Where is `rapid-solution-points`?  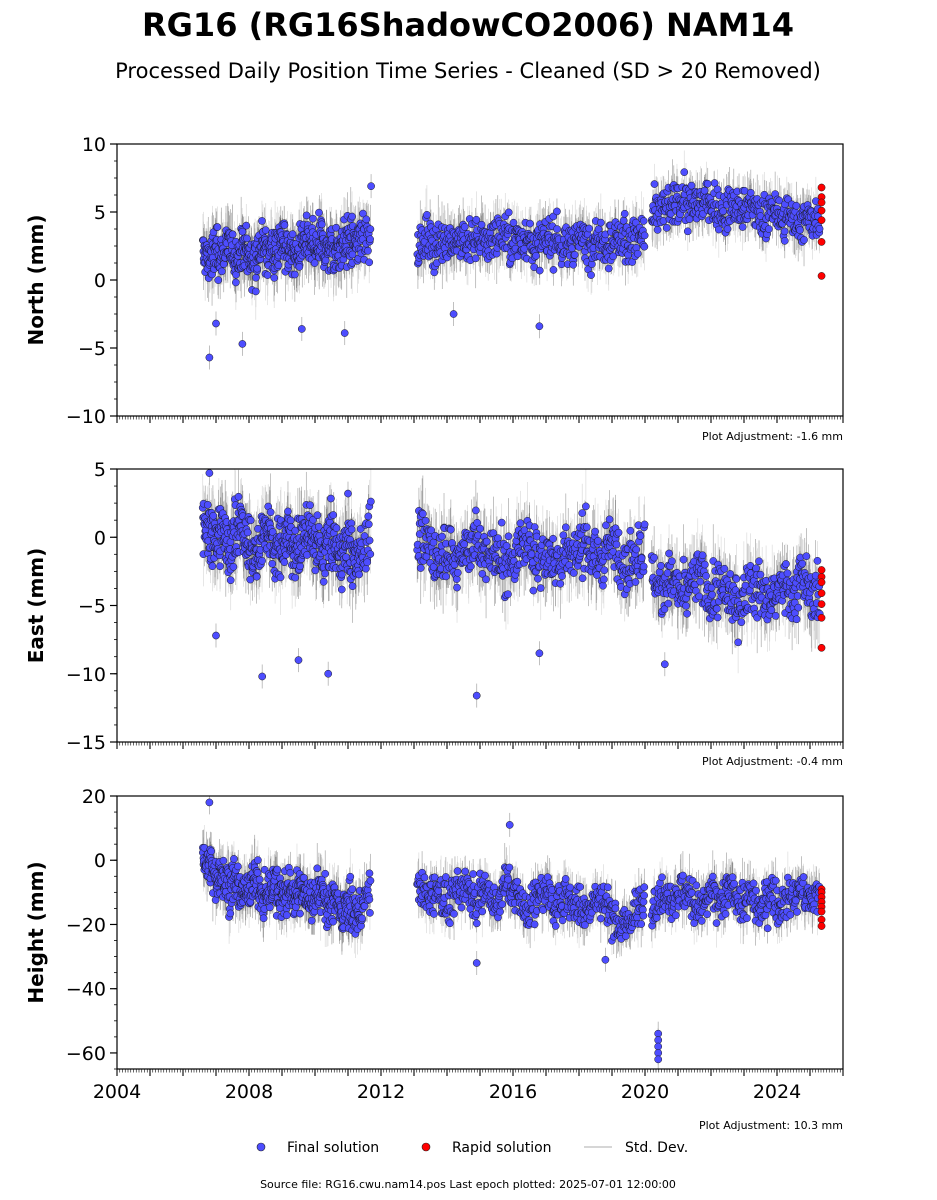
rapid-solution-points is located at coordinates (821, 231).